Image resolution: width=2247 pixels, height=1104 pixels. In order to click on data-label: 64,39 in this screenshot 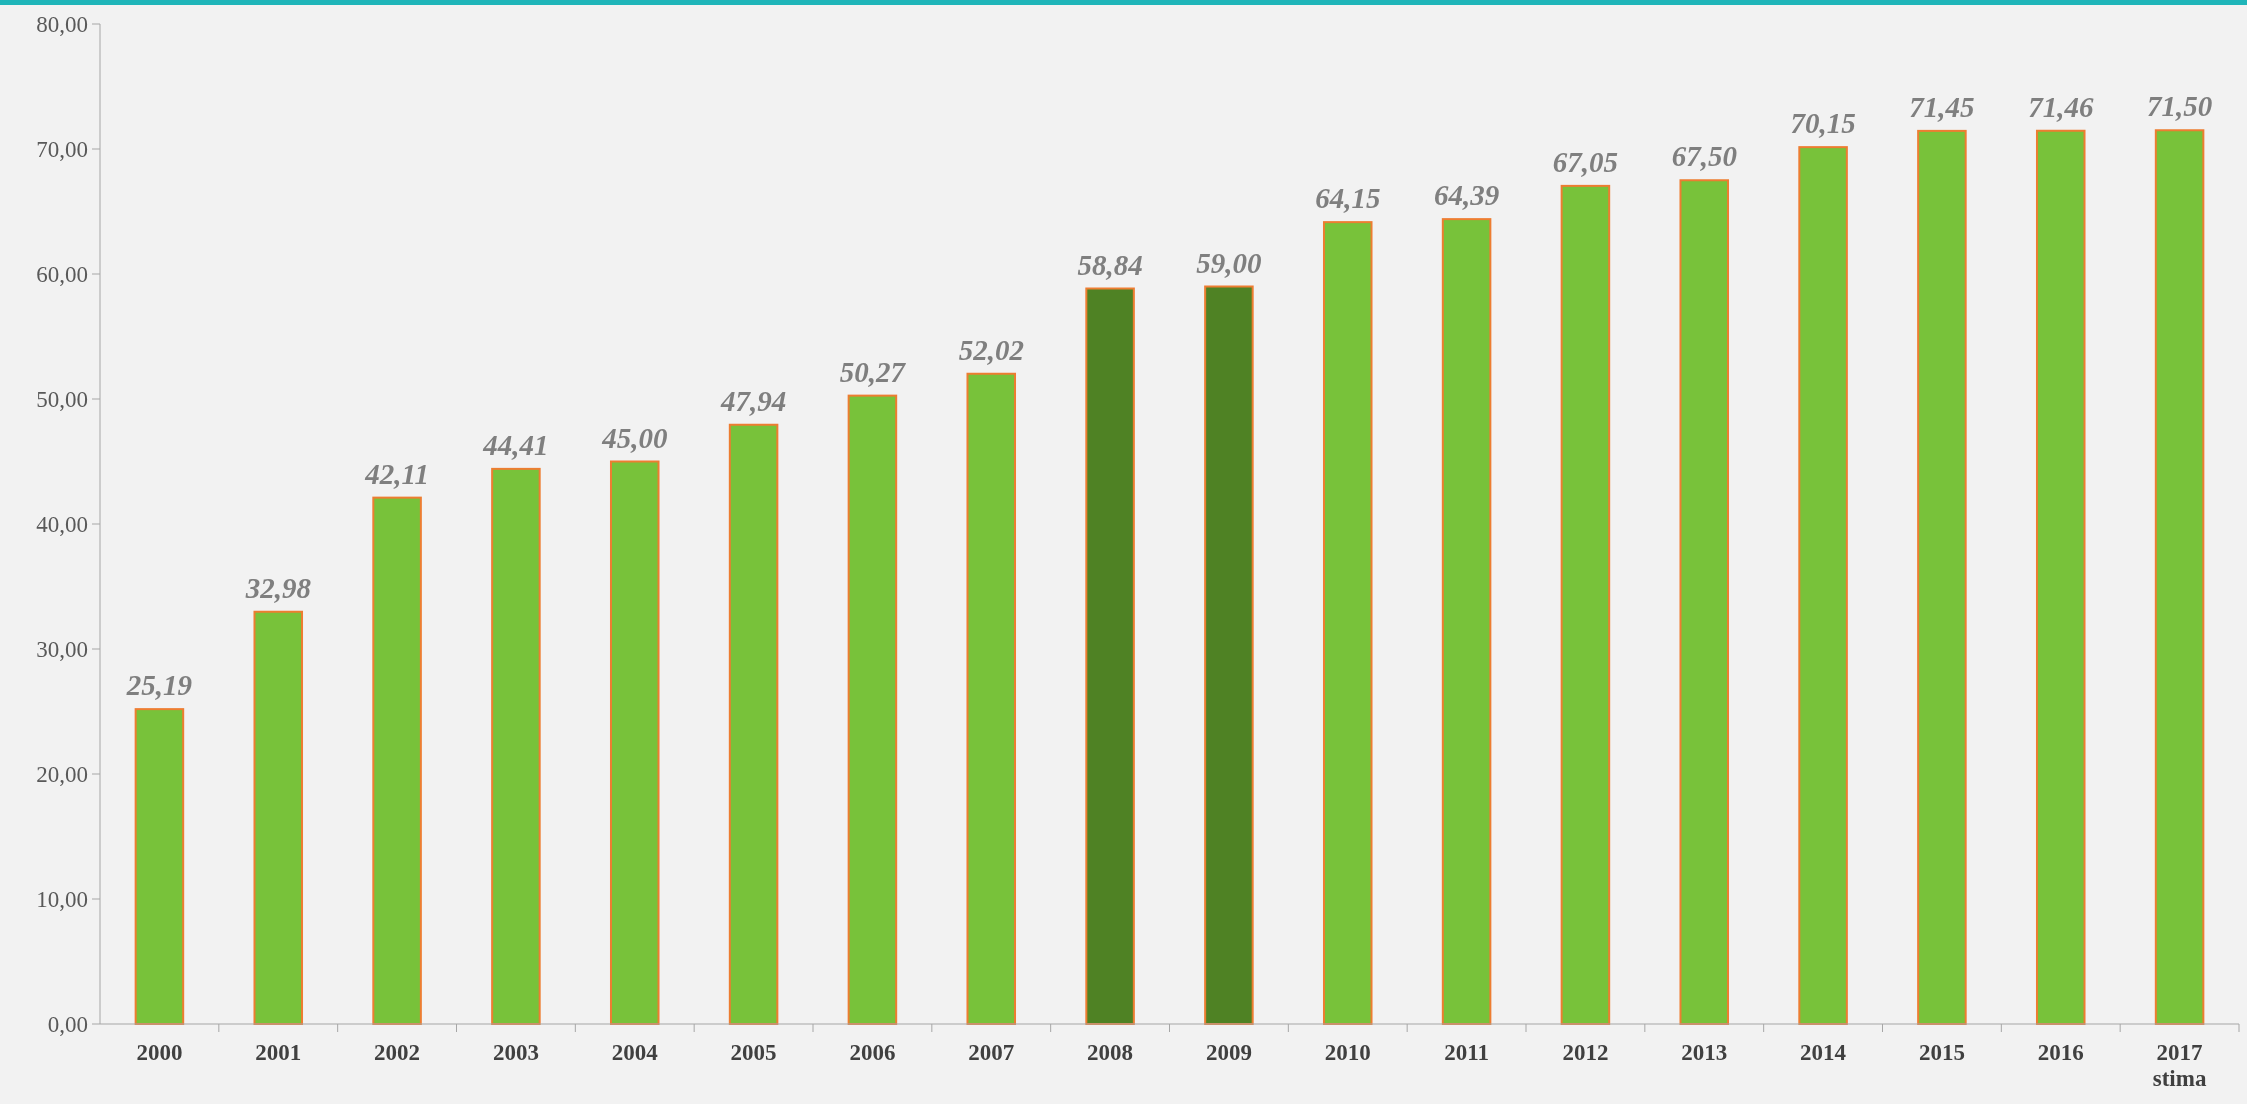, I will do `click(1466, 195)`.